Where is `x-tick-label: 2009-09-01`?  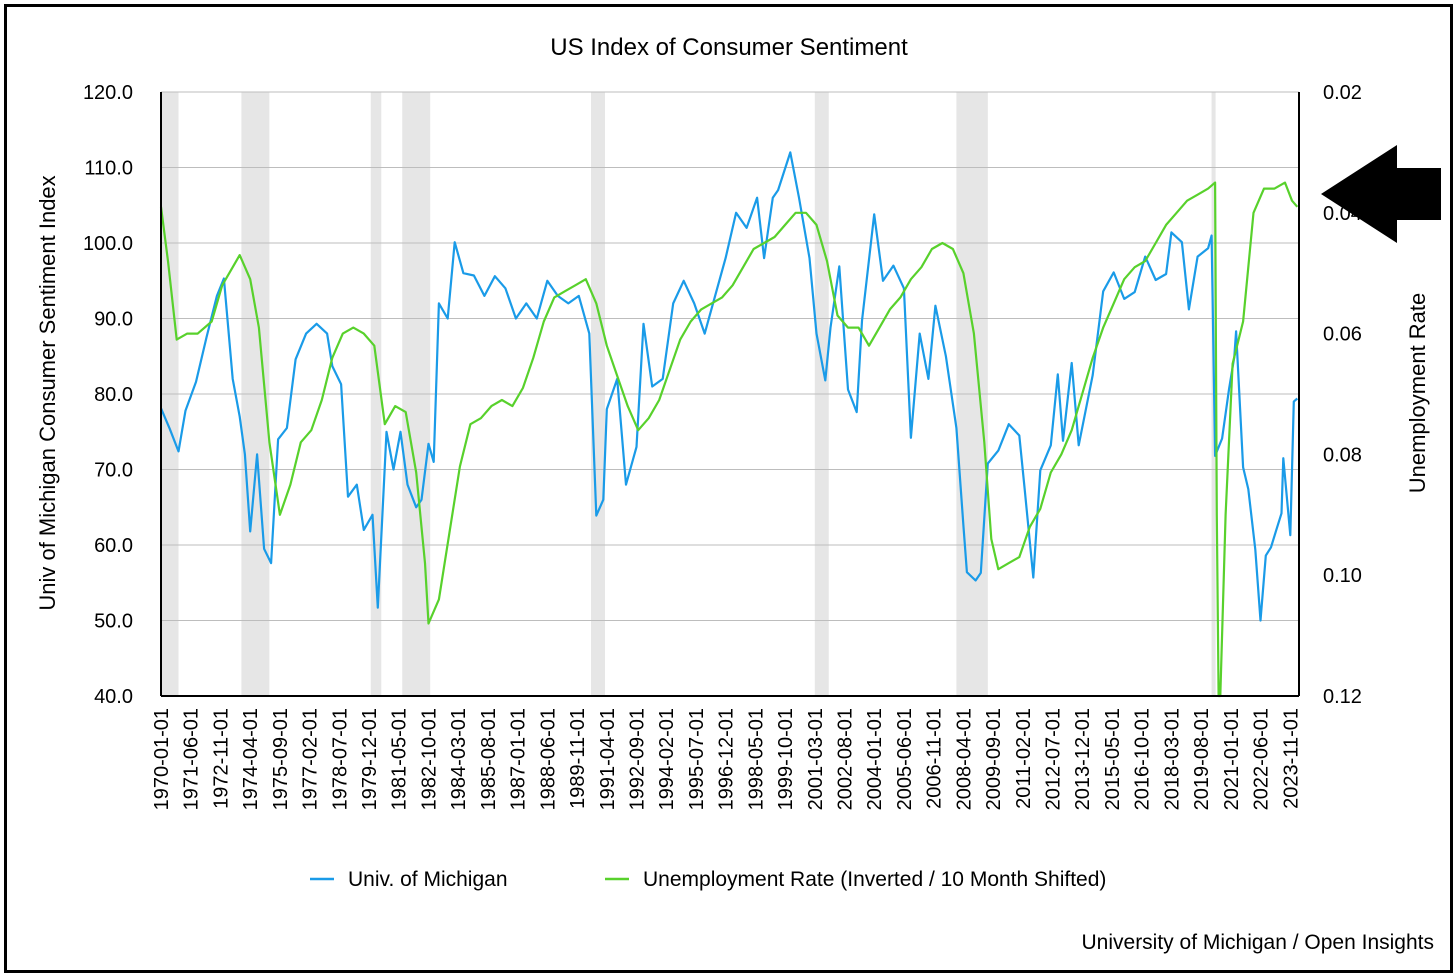
x-tick-label: 2009-09-01 is located at coordinates (994, 759).